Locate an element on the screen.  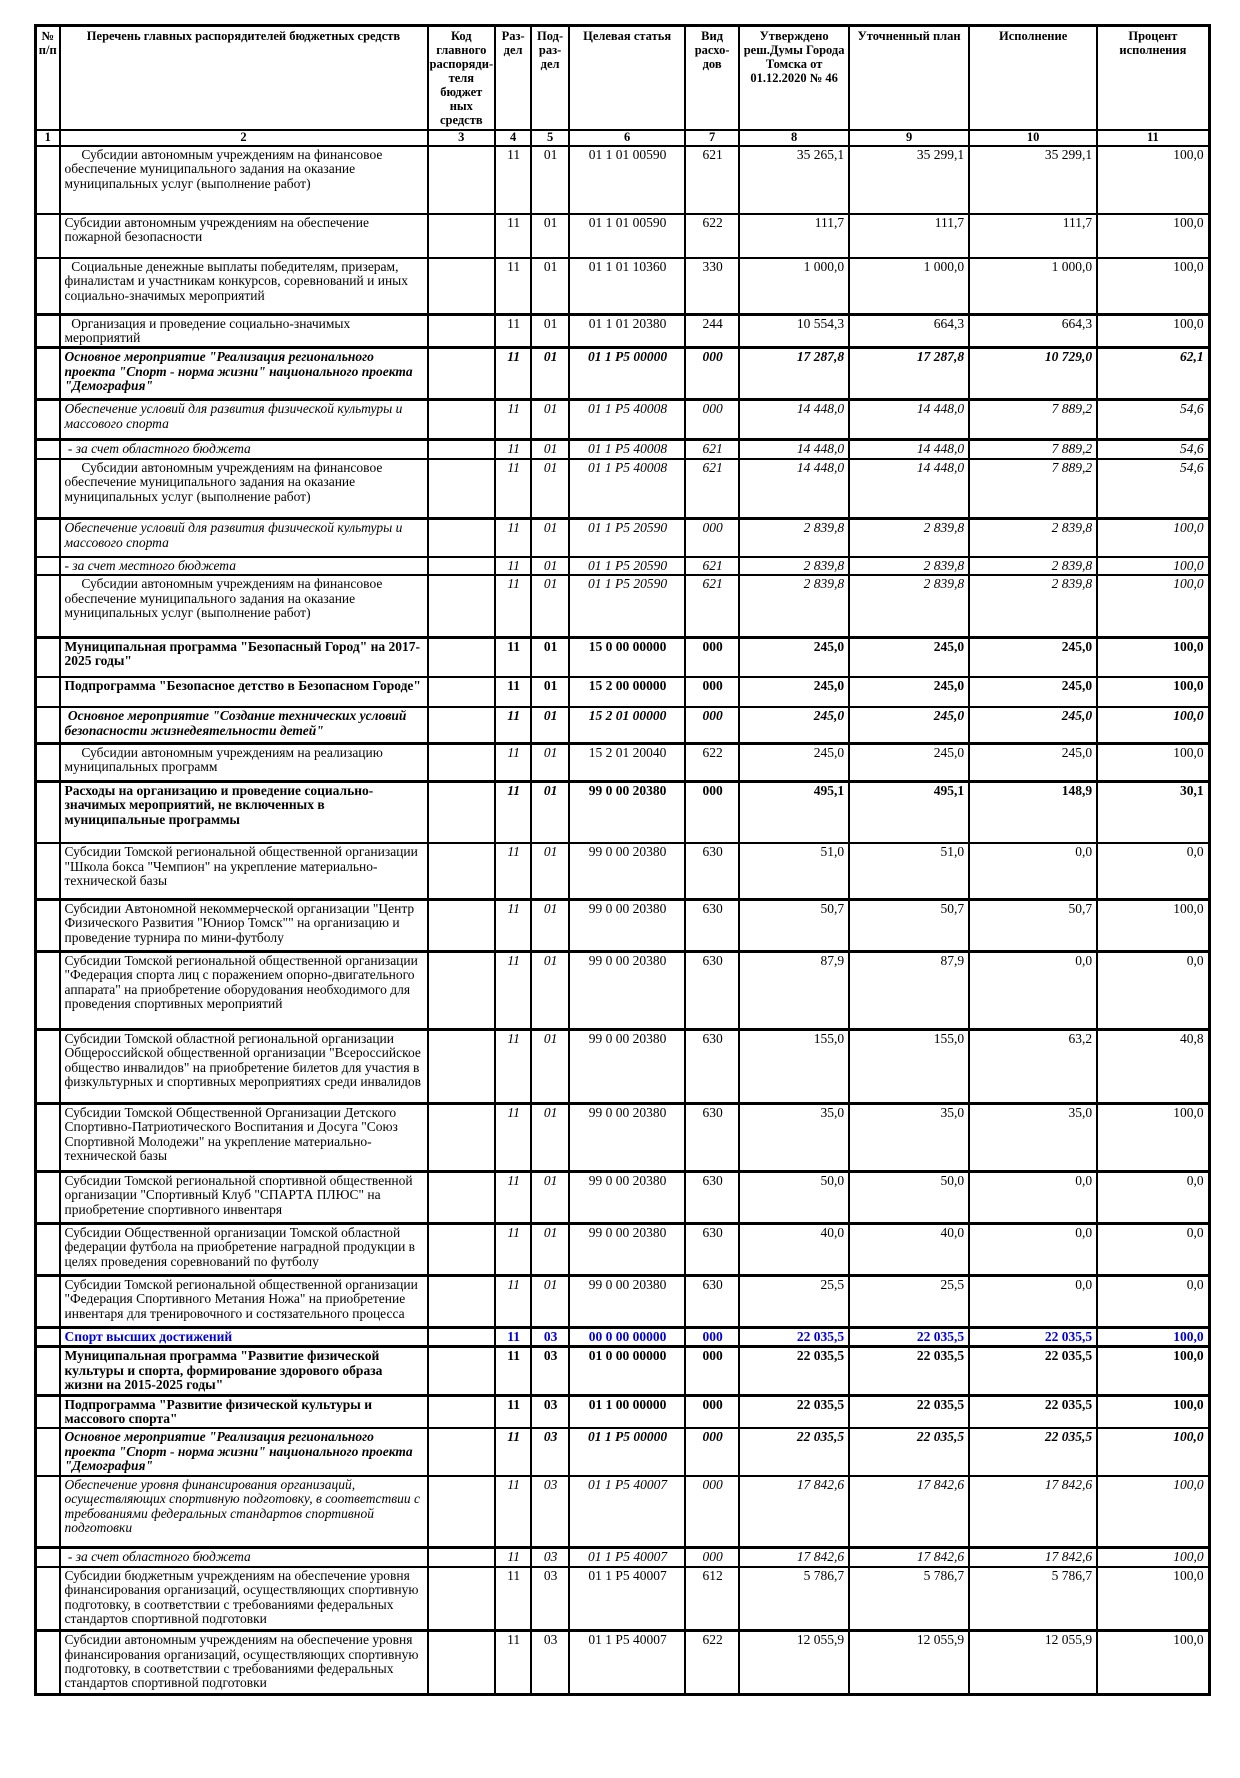
cell-utochnenny-plan: 35,0 is located at coordinates (909, 1137).